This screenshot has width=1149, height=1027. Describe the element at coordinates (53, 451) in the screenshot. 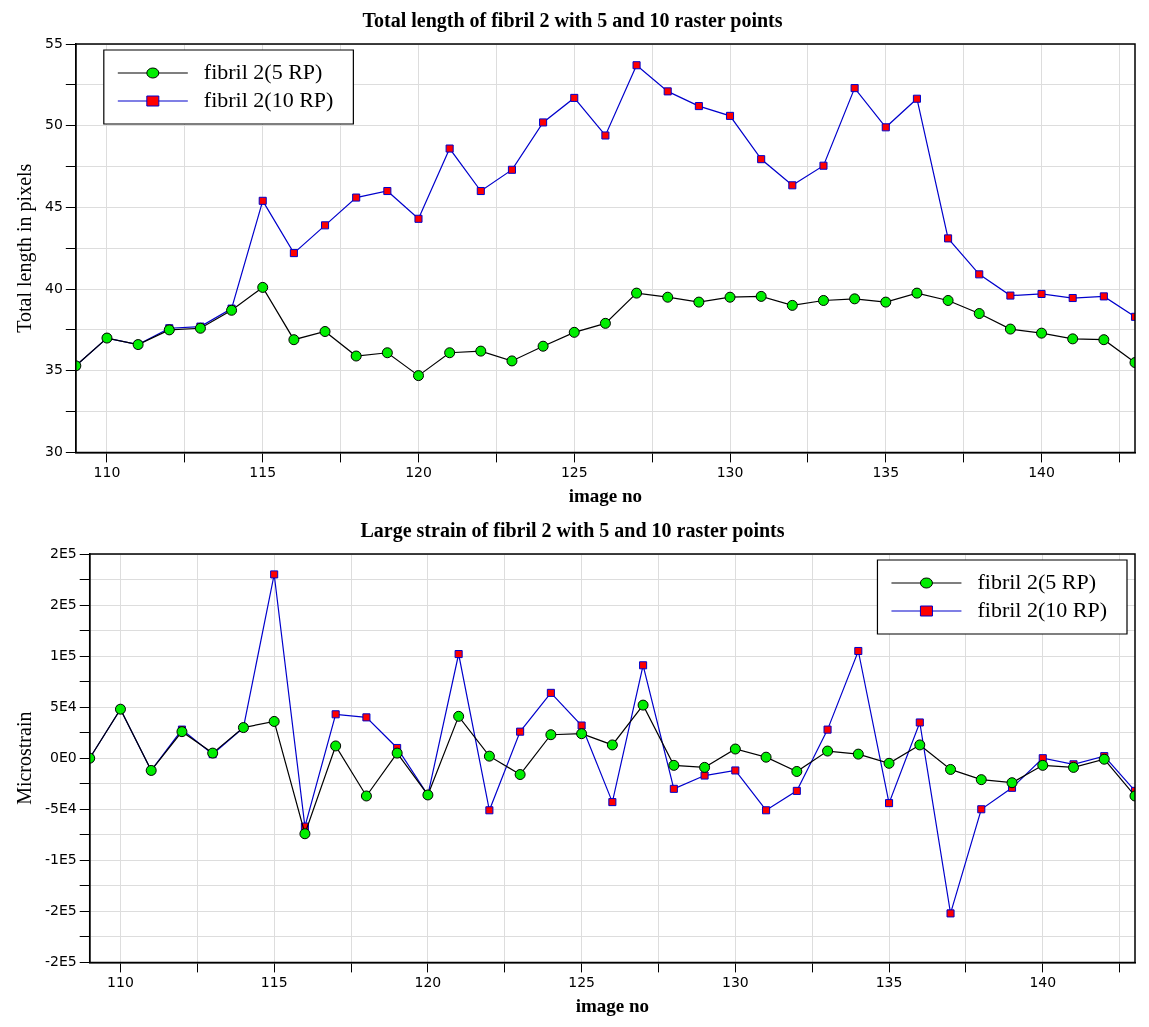

I see `y-tick-label: 30` at that location.